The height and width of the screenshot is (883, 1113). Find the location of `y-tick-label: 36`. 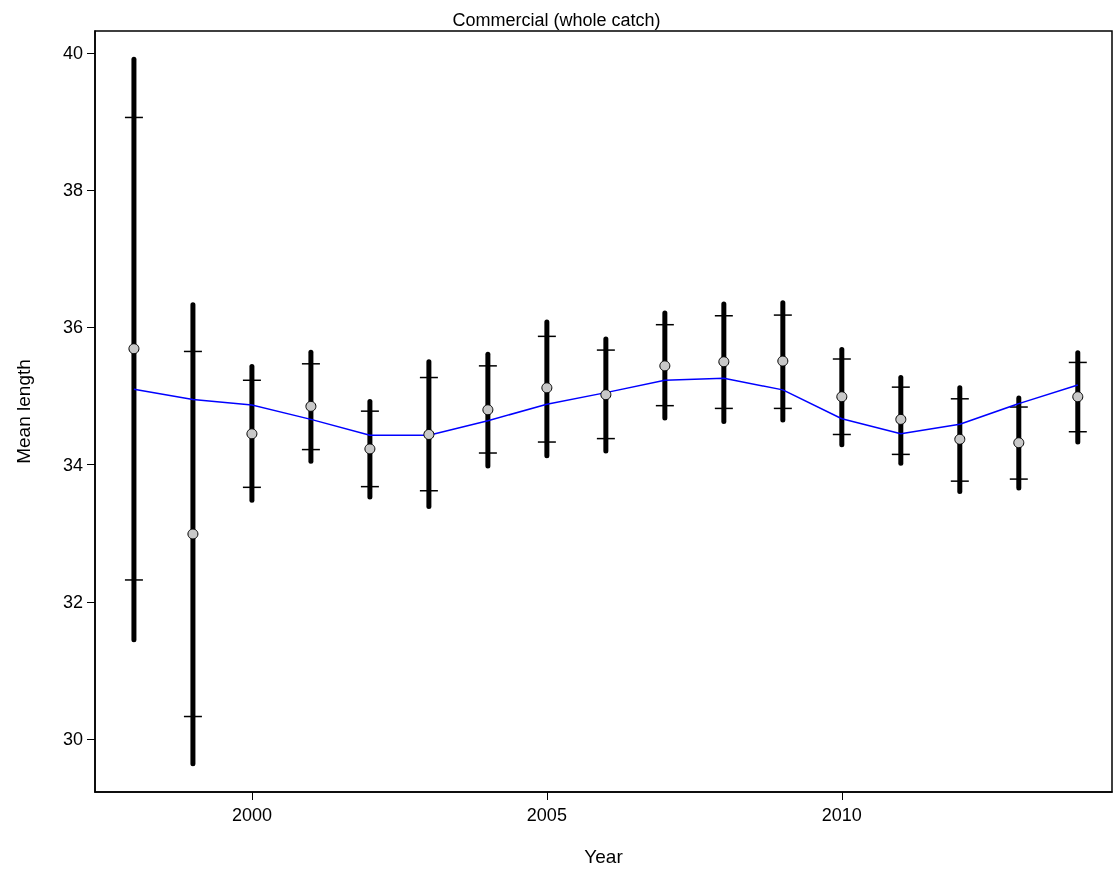

y-tick-label: 36 is located at coordinates (72, 327).